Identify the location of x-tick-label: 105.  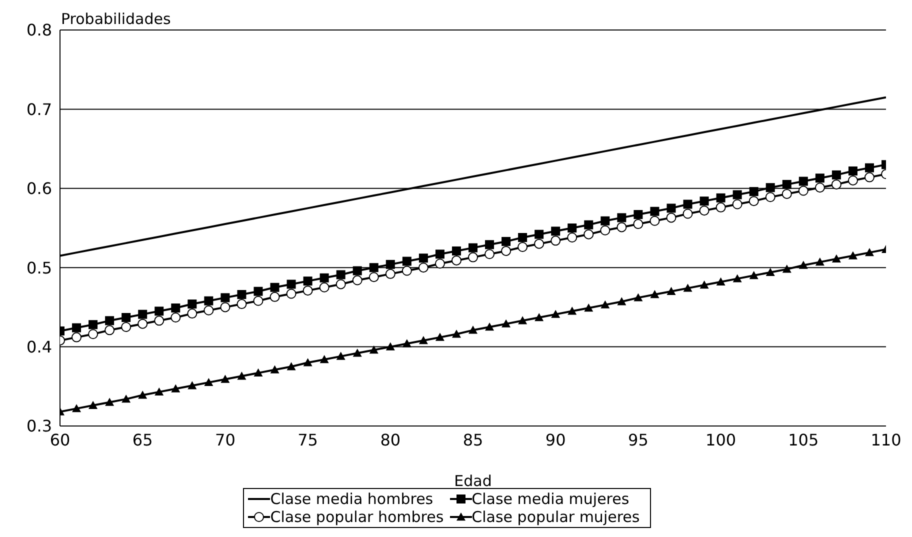
(803, 440).